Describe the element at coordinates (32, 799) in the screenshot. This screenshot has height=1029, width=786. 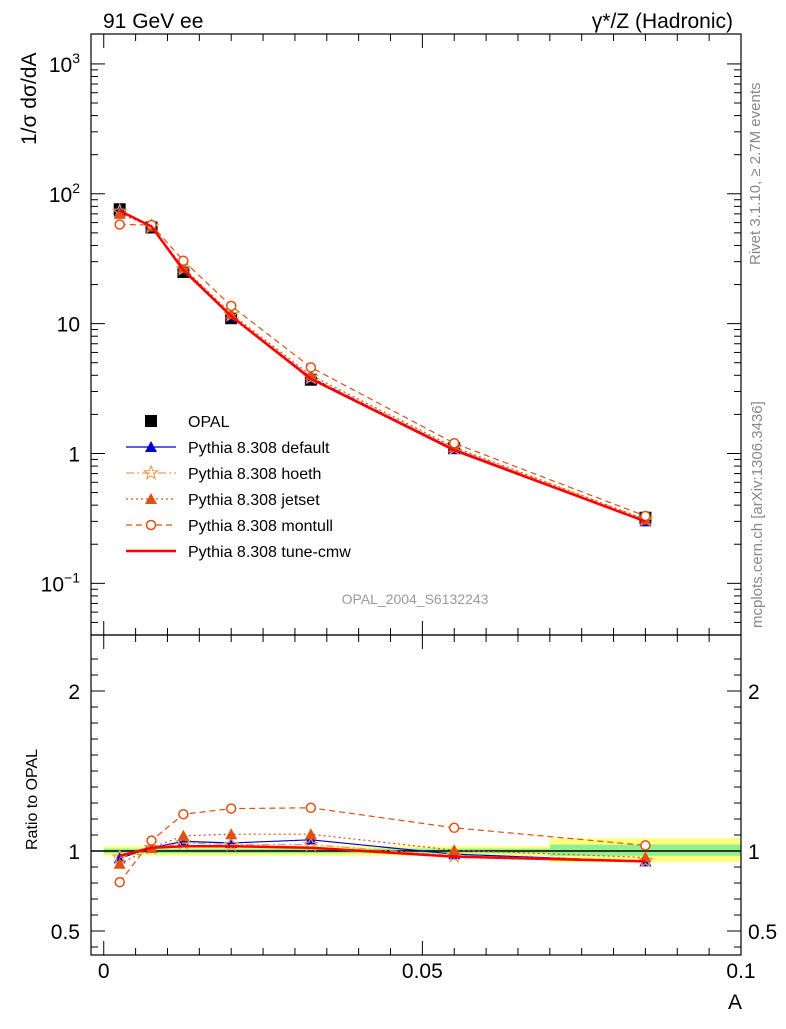
I see `ratio-y-axis-label: Ratio to OPAL` at that location.